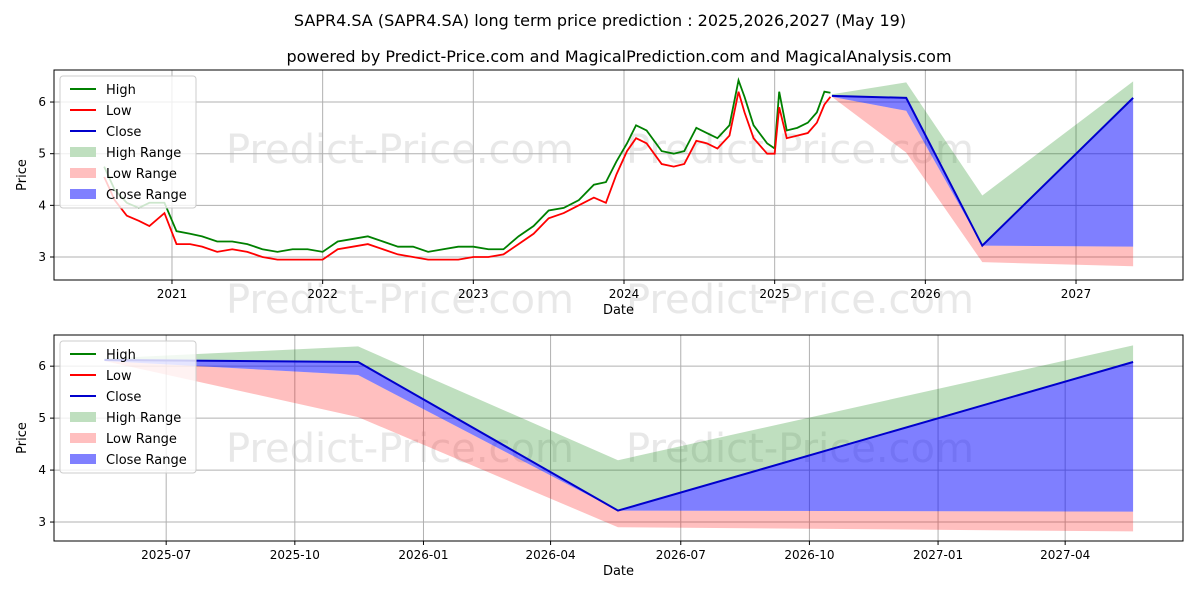  I want to click on close-range-band, so click(982, 171).